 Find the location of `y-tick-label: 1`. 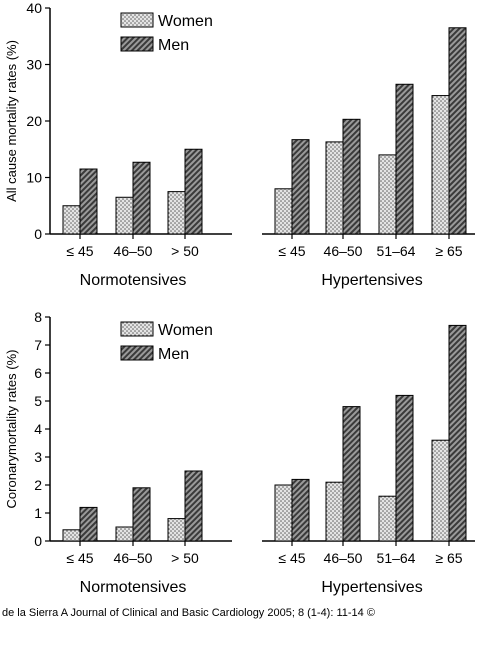

y-tick-label: 1 is located at coordinates (38, 513).